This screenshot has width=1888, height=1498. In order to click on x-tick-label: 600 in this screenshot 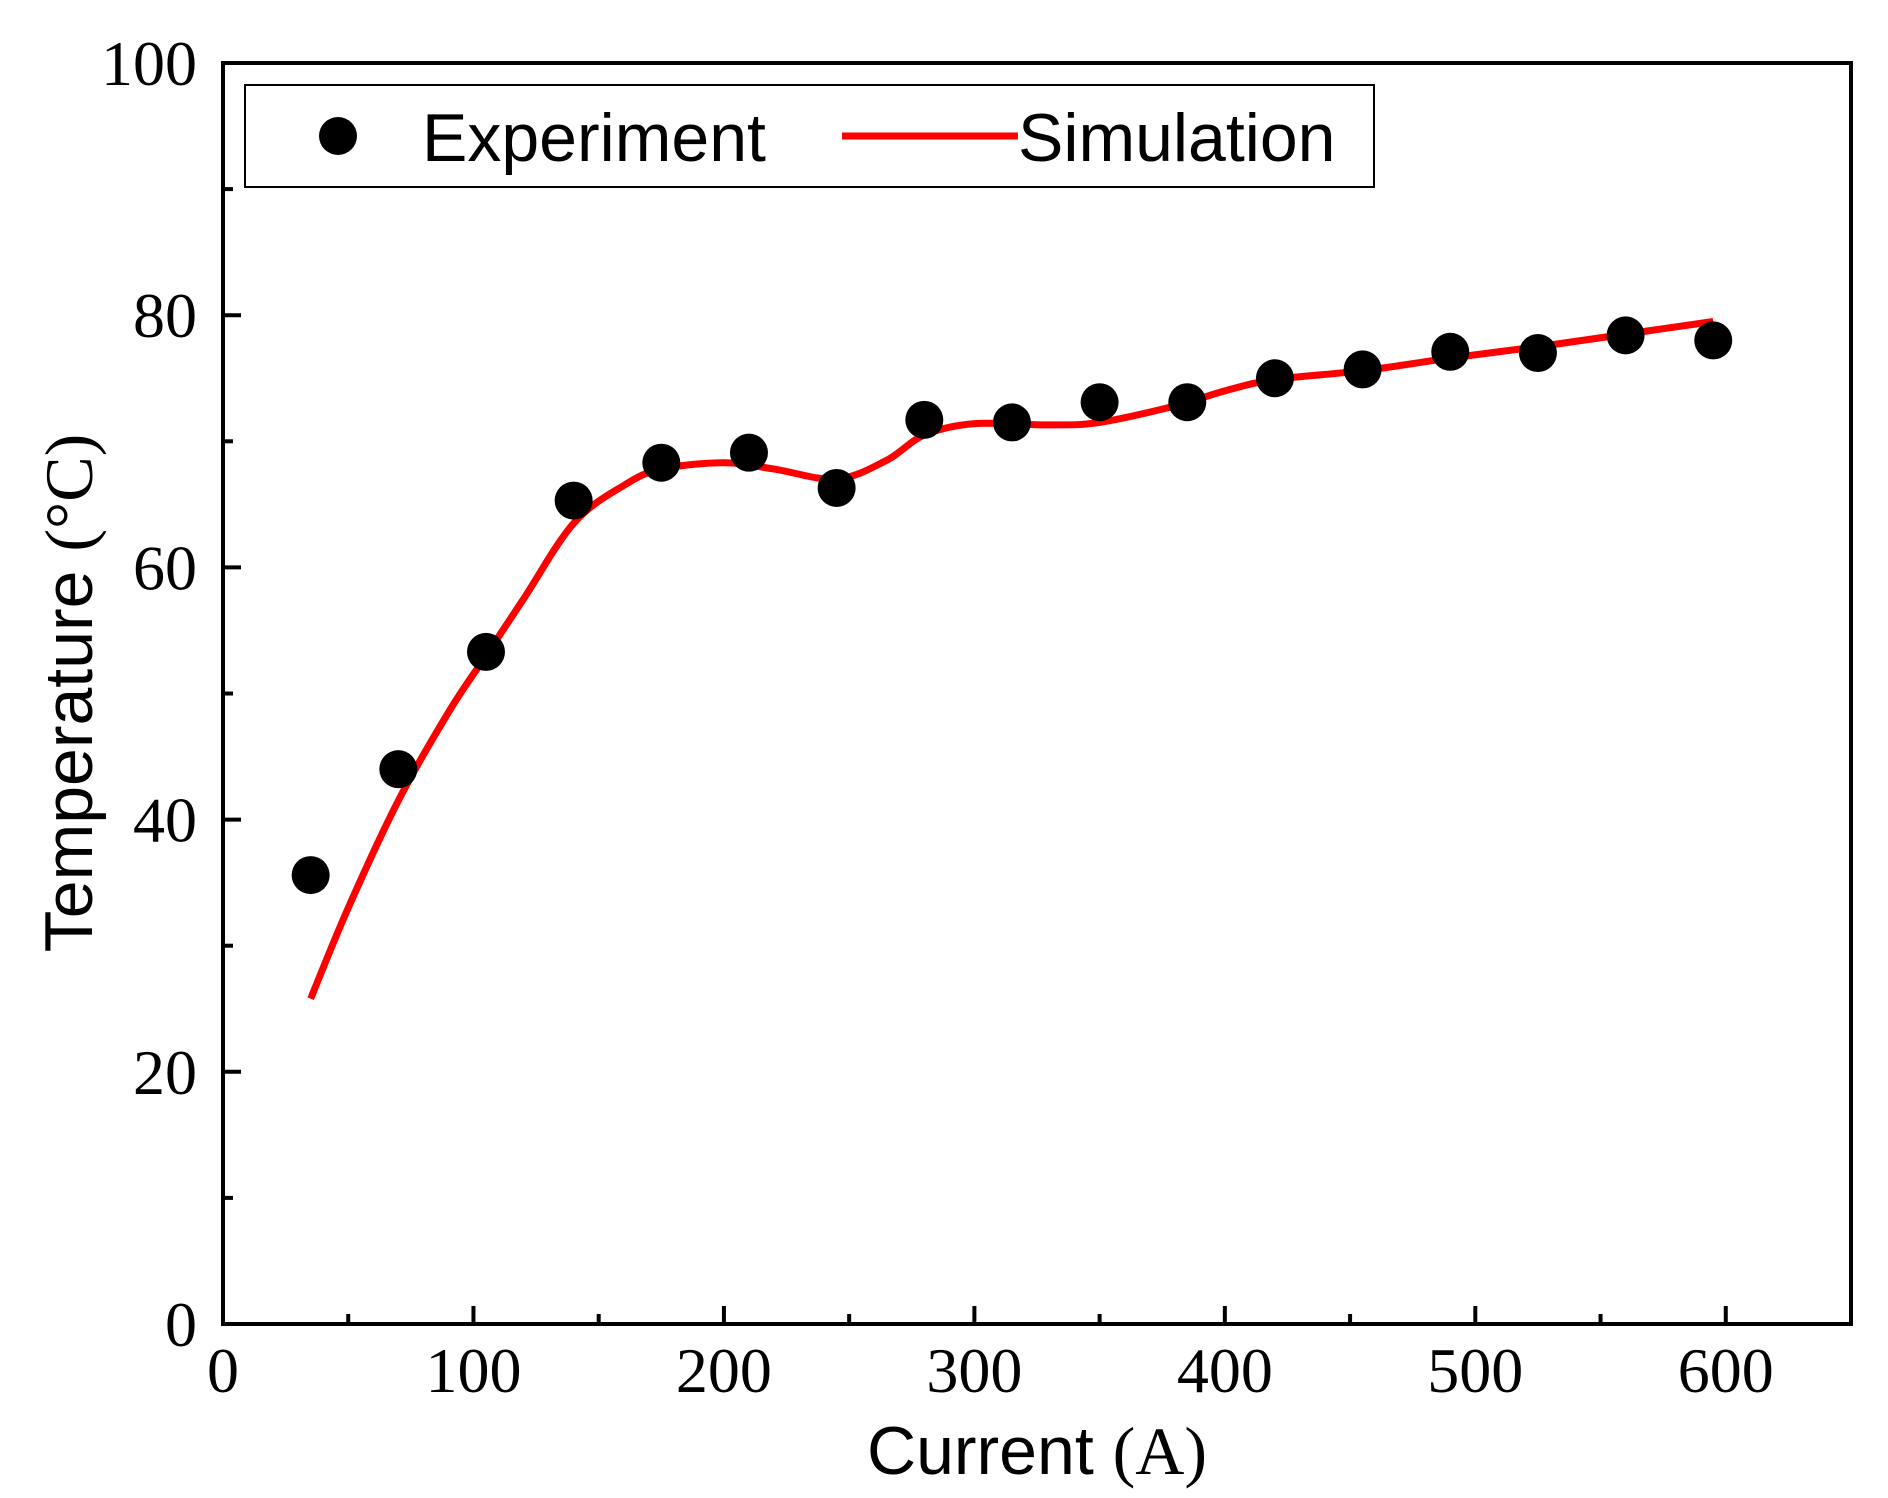, I will do `click(1726, 1370)`.